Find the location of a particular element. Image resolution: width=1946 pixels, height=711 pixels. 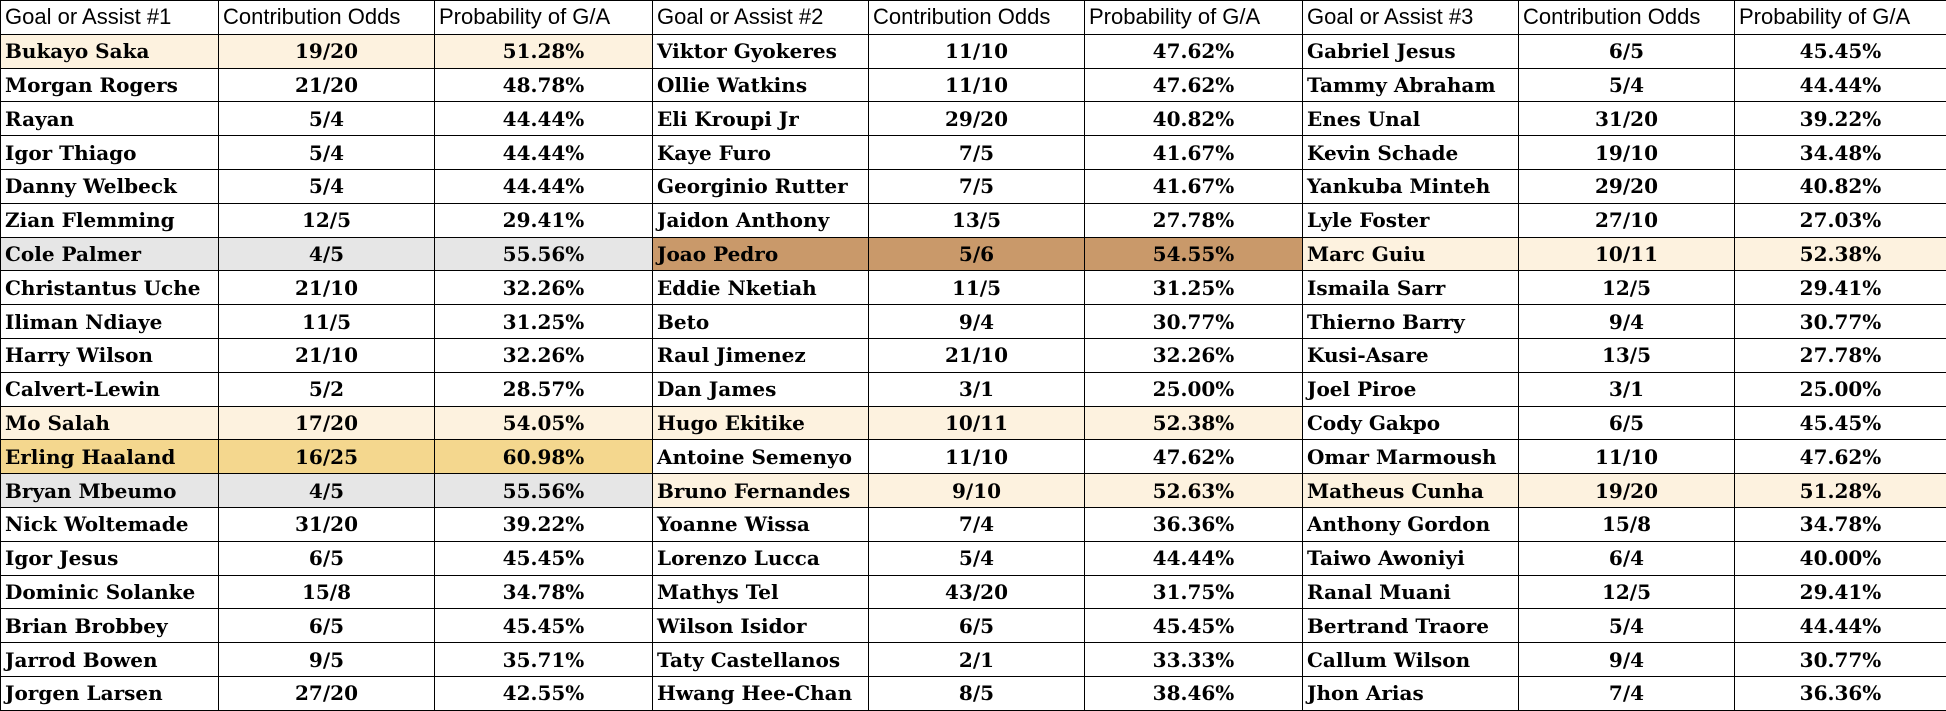

player-name-cell: Iliman Ndiaye is located at coordinates (110, 322).